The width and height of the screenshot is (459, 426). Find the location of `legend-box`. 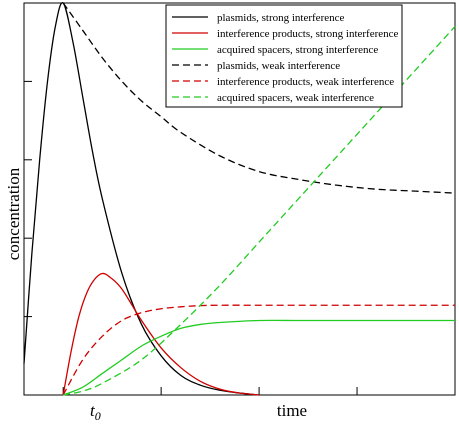

legend-box is located at coordinates (284, 56).